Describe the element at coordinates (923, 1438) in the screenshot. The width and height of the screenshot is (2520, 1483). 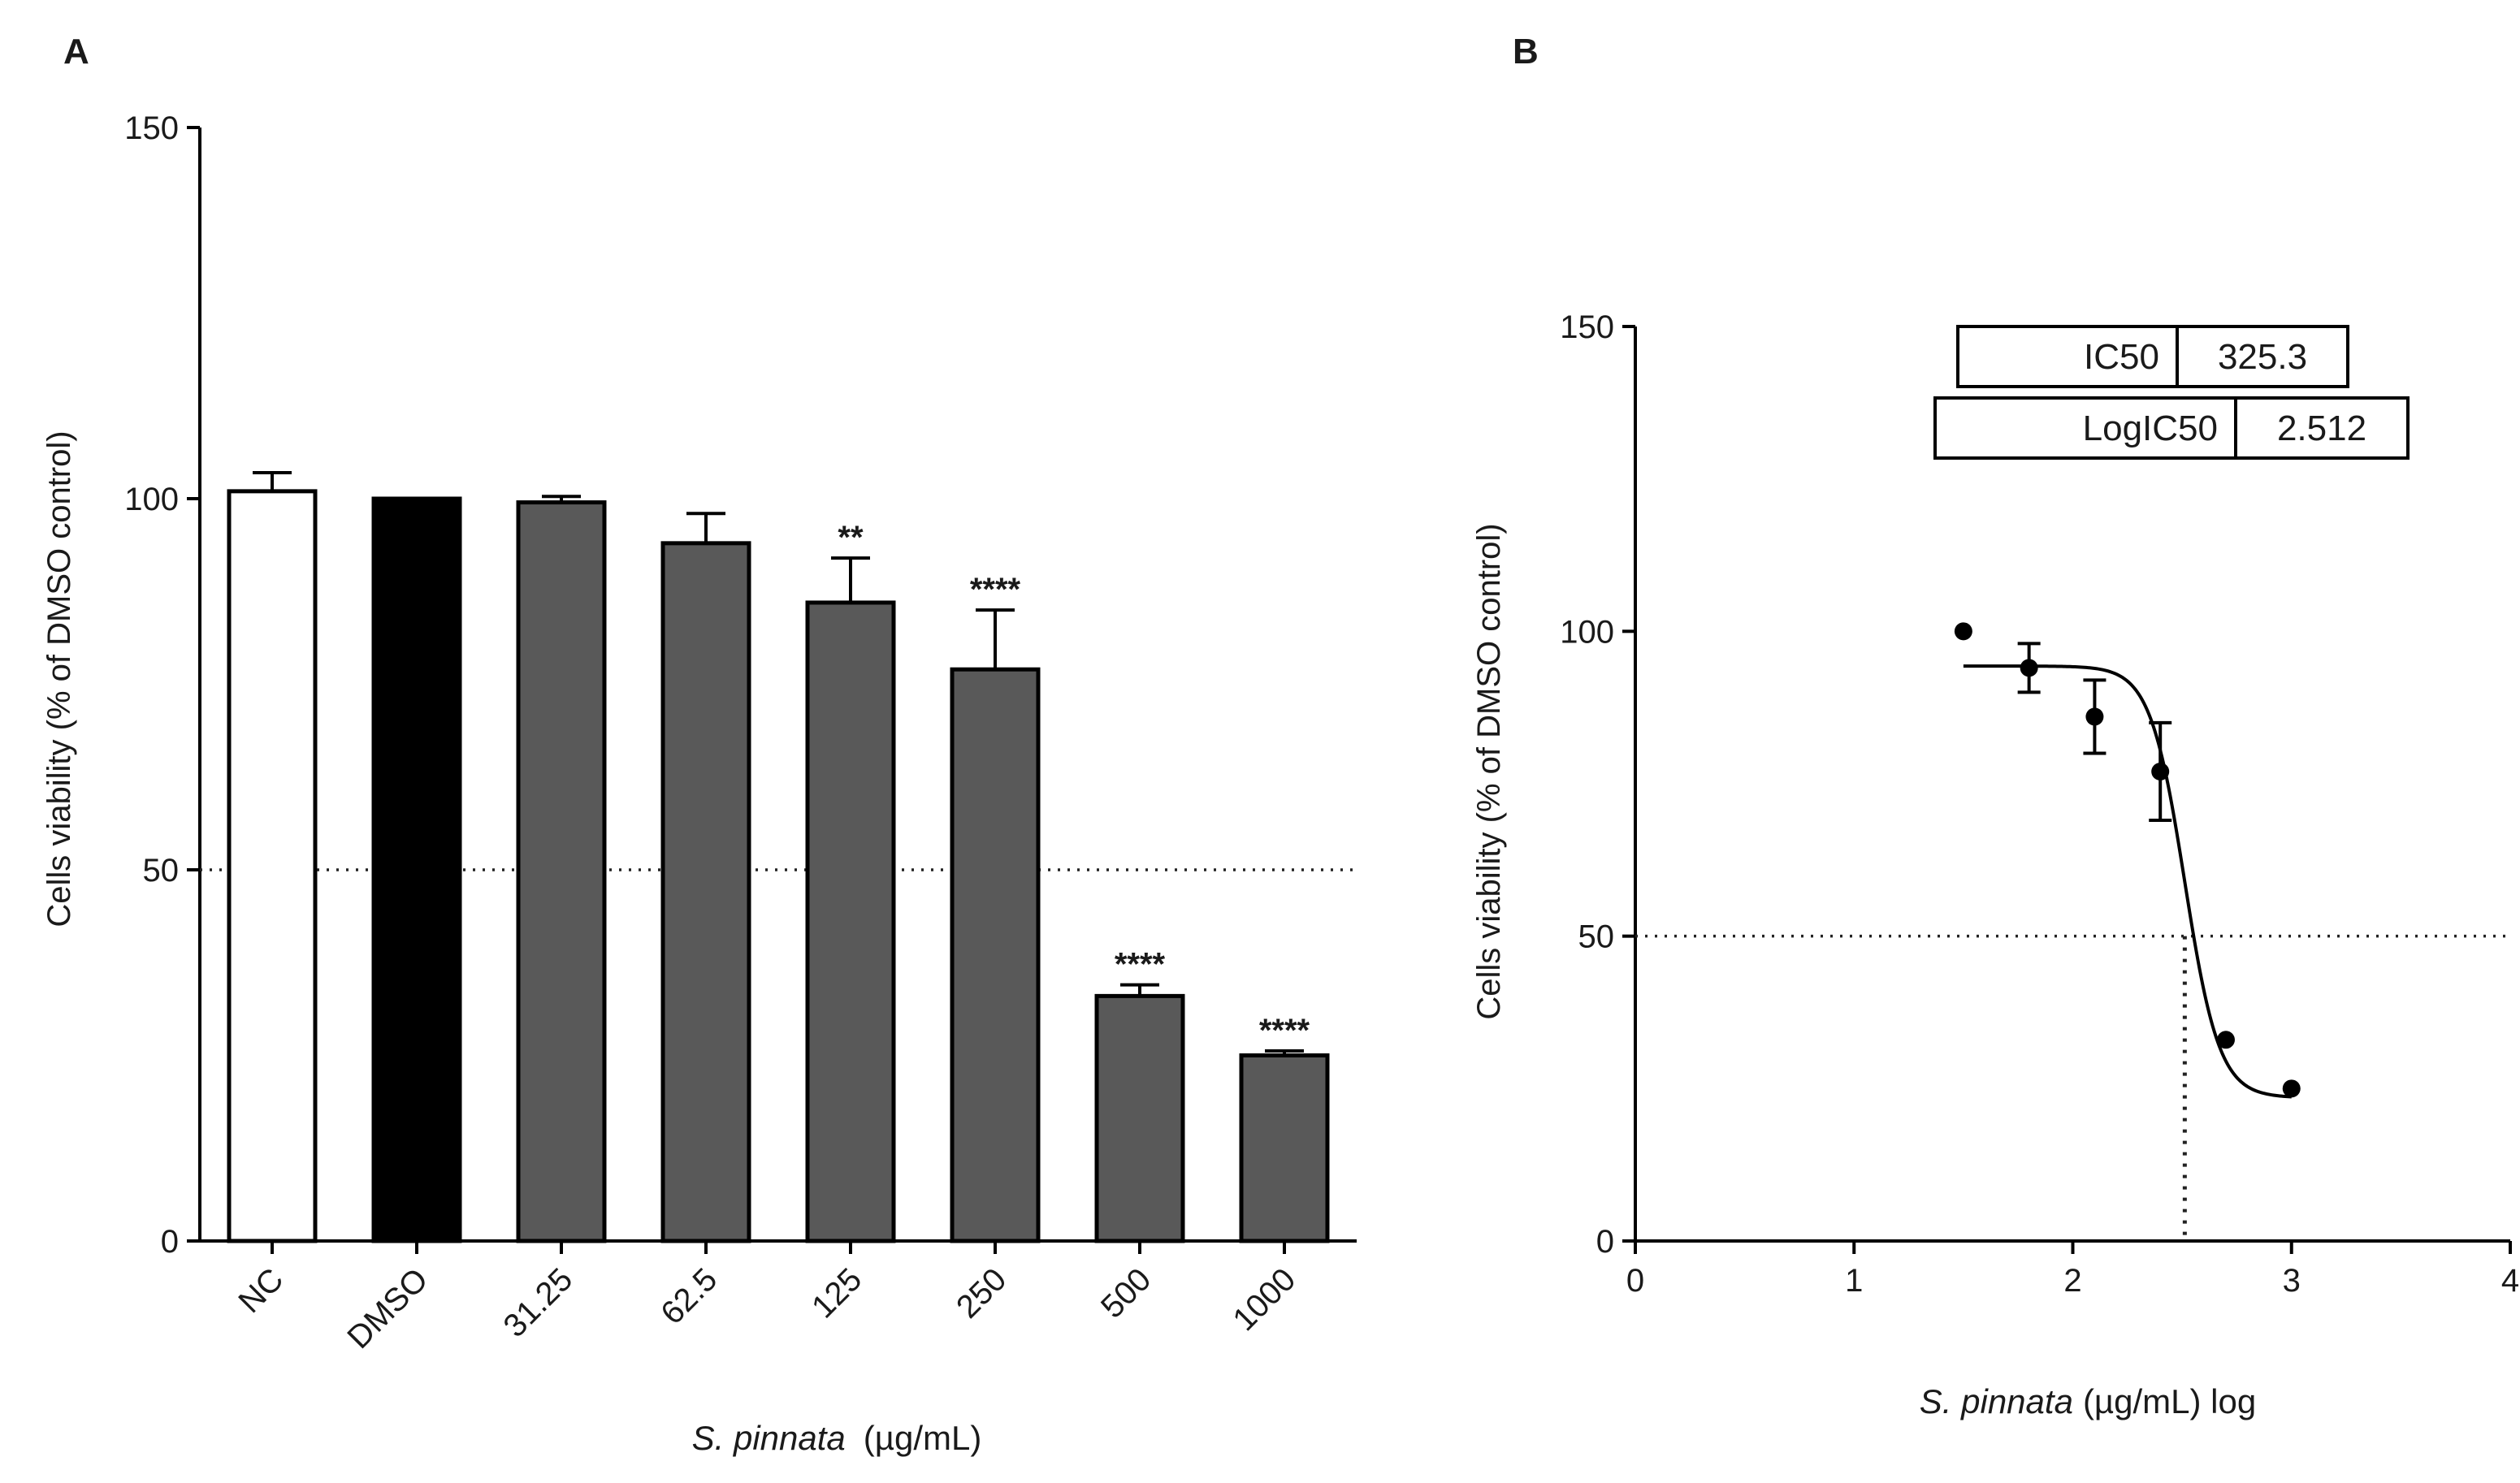
I see `panel-a-x-axis-label-unit: (µg/mL)` at that location.